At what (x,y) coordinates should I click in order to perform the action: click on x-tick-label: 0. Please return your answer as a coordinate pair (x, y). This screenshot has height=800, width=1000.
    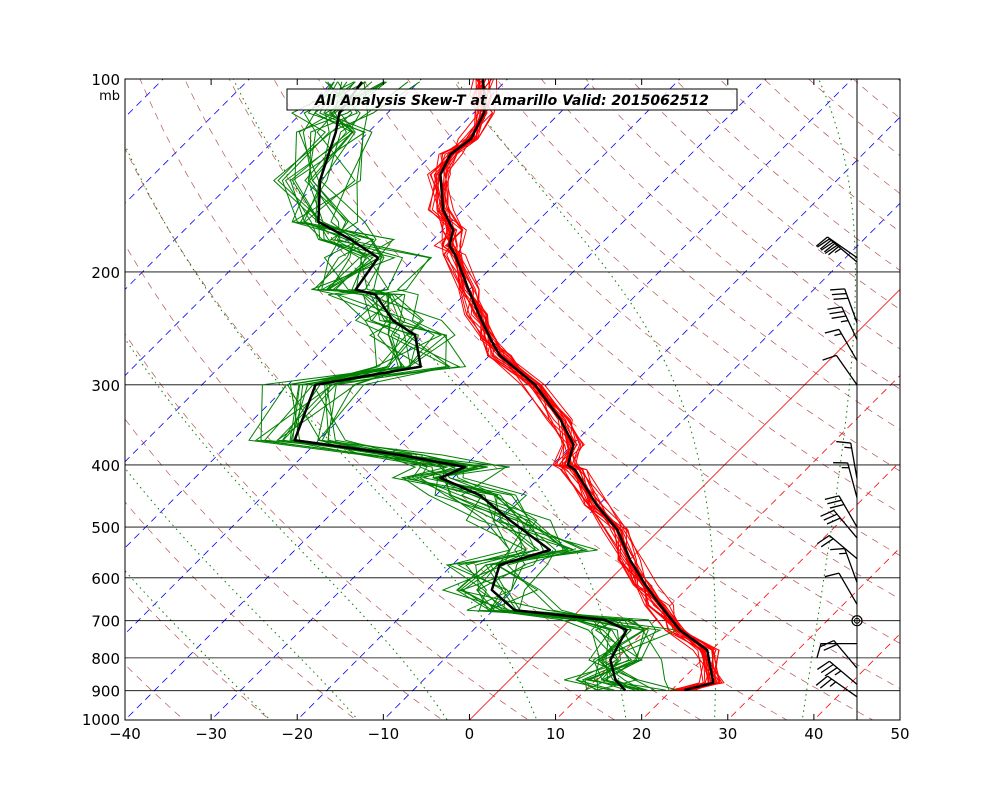
    Looking at the image, I should click on (470, 734).